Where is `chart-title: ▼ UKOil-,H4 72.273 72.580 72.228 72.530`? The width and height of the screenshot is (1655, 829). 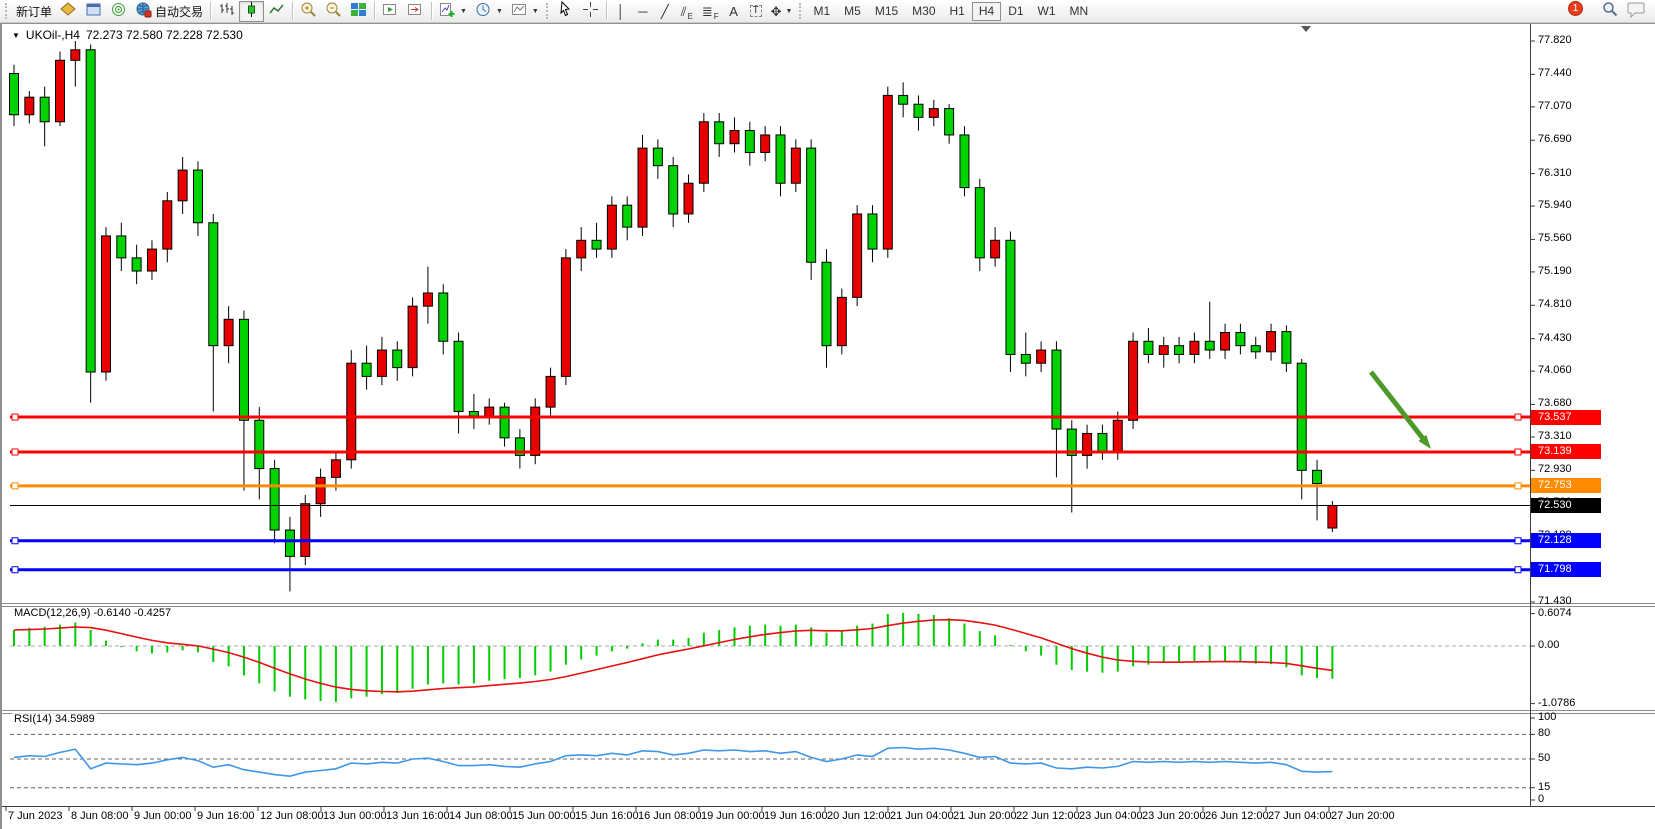 chart-title: ▼ UKOil-,H4 72.273 72.580 72.228 72.530 is located at coordinates (127, 35).